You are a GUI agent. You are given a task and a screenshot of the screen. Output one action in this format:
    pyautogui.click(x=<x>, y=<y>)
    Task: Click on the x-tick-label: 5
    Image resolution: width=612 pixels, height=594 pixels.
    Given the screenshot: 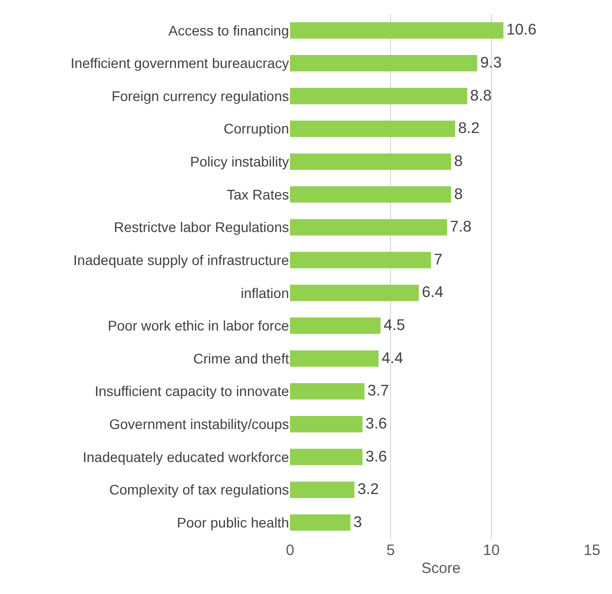 What is the action you would take?
    pyautogui.click(x=390, y=550)
    